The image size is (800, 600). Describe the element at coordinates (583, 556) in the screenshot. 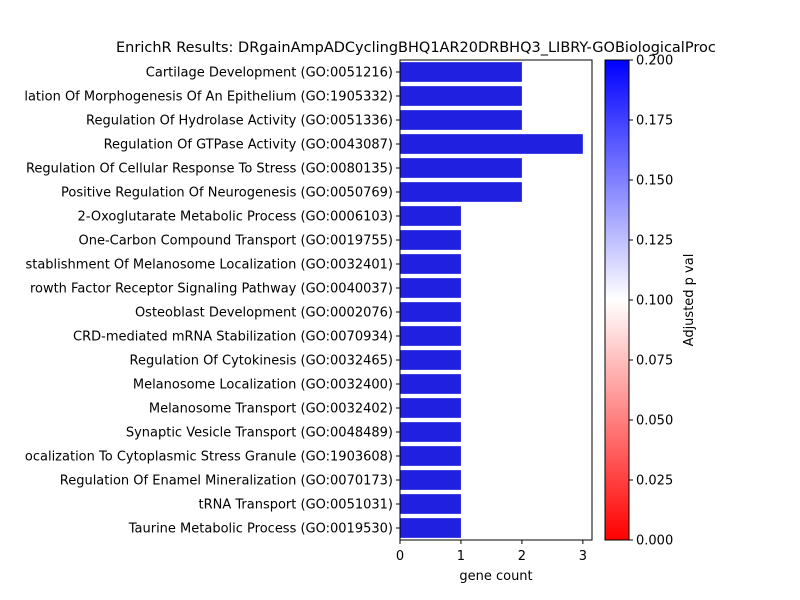

I see `x-tick-label: 3` at that location.